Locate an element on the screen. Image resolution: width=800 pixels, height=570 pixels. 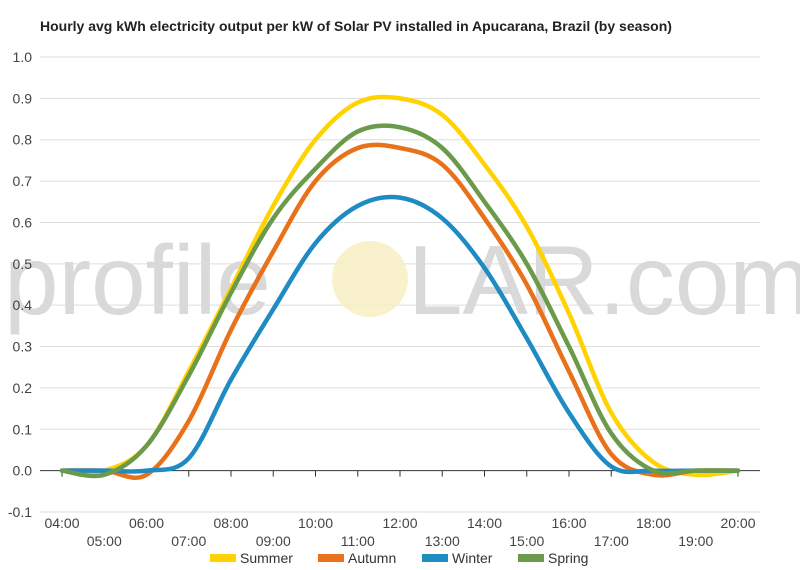
y-tick-label: -0.1 is located at coordinates (20, 512).